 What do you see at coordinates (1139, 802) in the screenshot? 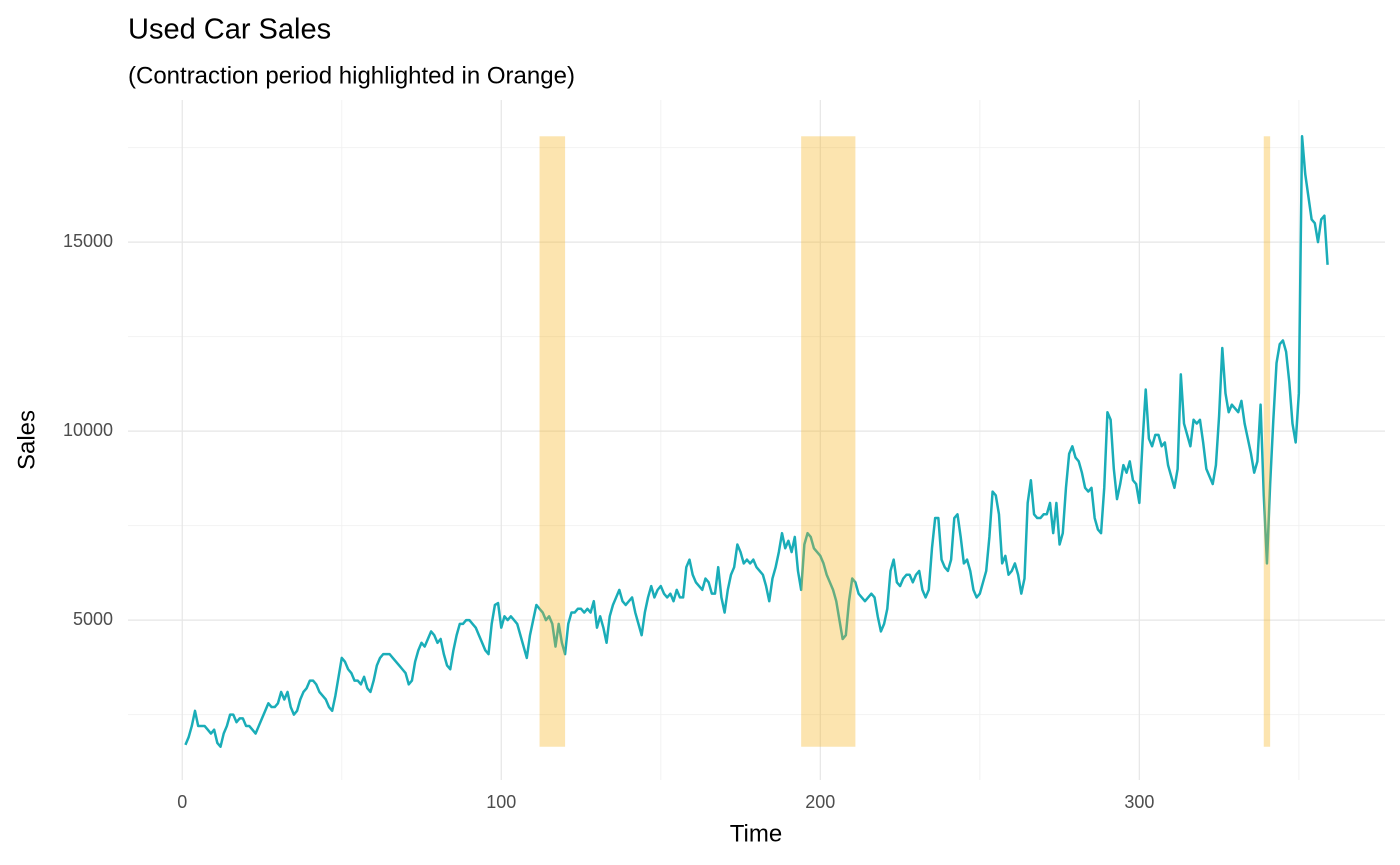
I see `x-tick-label: 300` at bounding box center [1139, 802].